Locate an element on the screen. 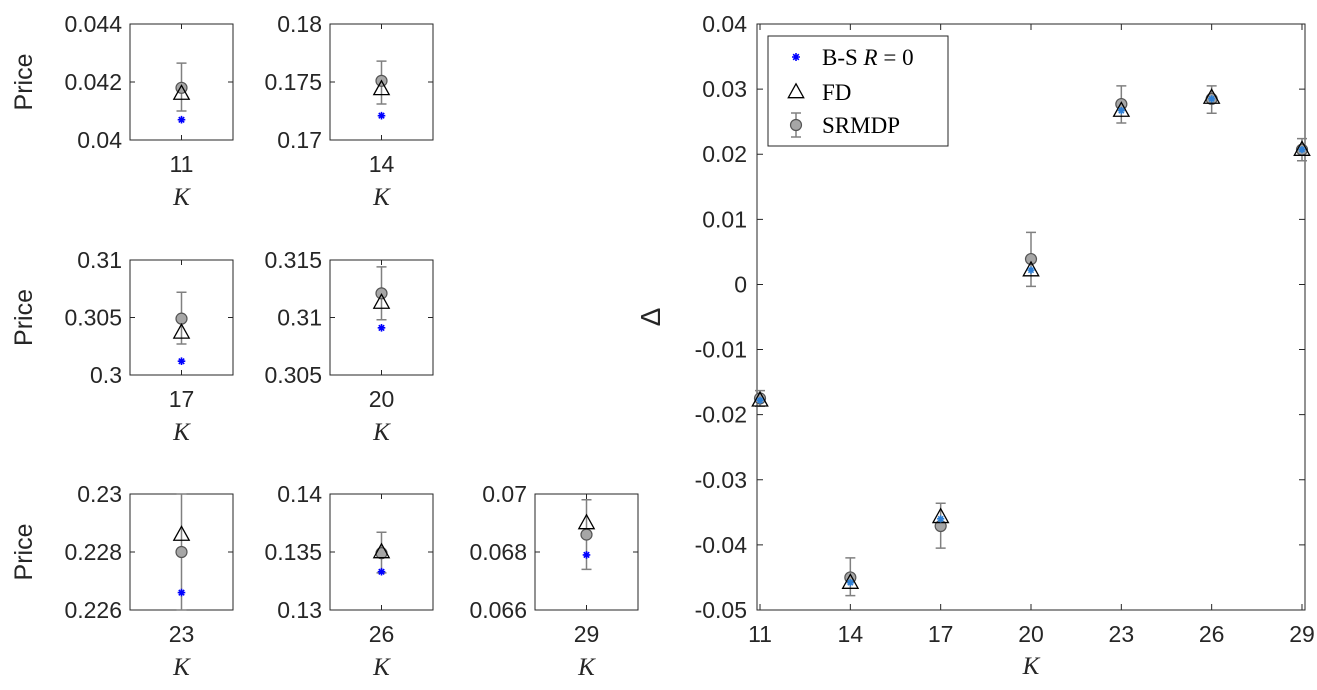 This screenshot has width=1317, height=690. legend: B-S R = 0 FD SRMDP is located at coordinates (858, 91).